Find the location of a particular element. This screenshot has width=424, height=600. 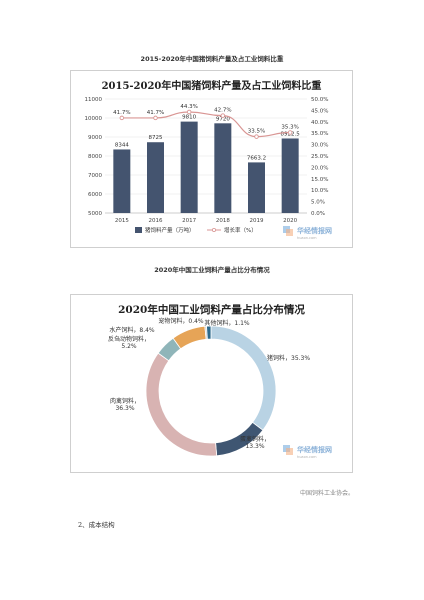

y-tick-label: 7000 is located at coordinates (95, 176).